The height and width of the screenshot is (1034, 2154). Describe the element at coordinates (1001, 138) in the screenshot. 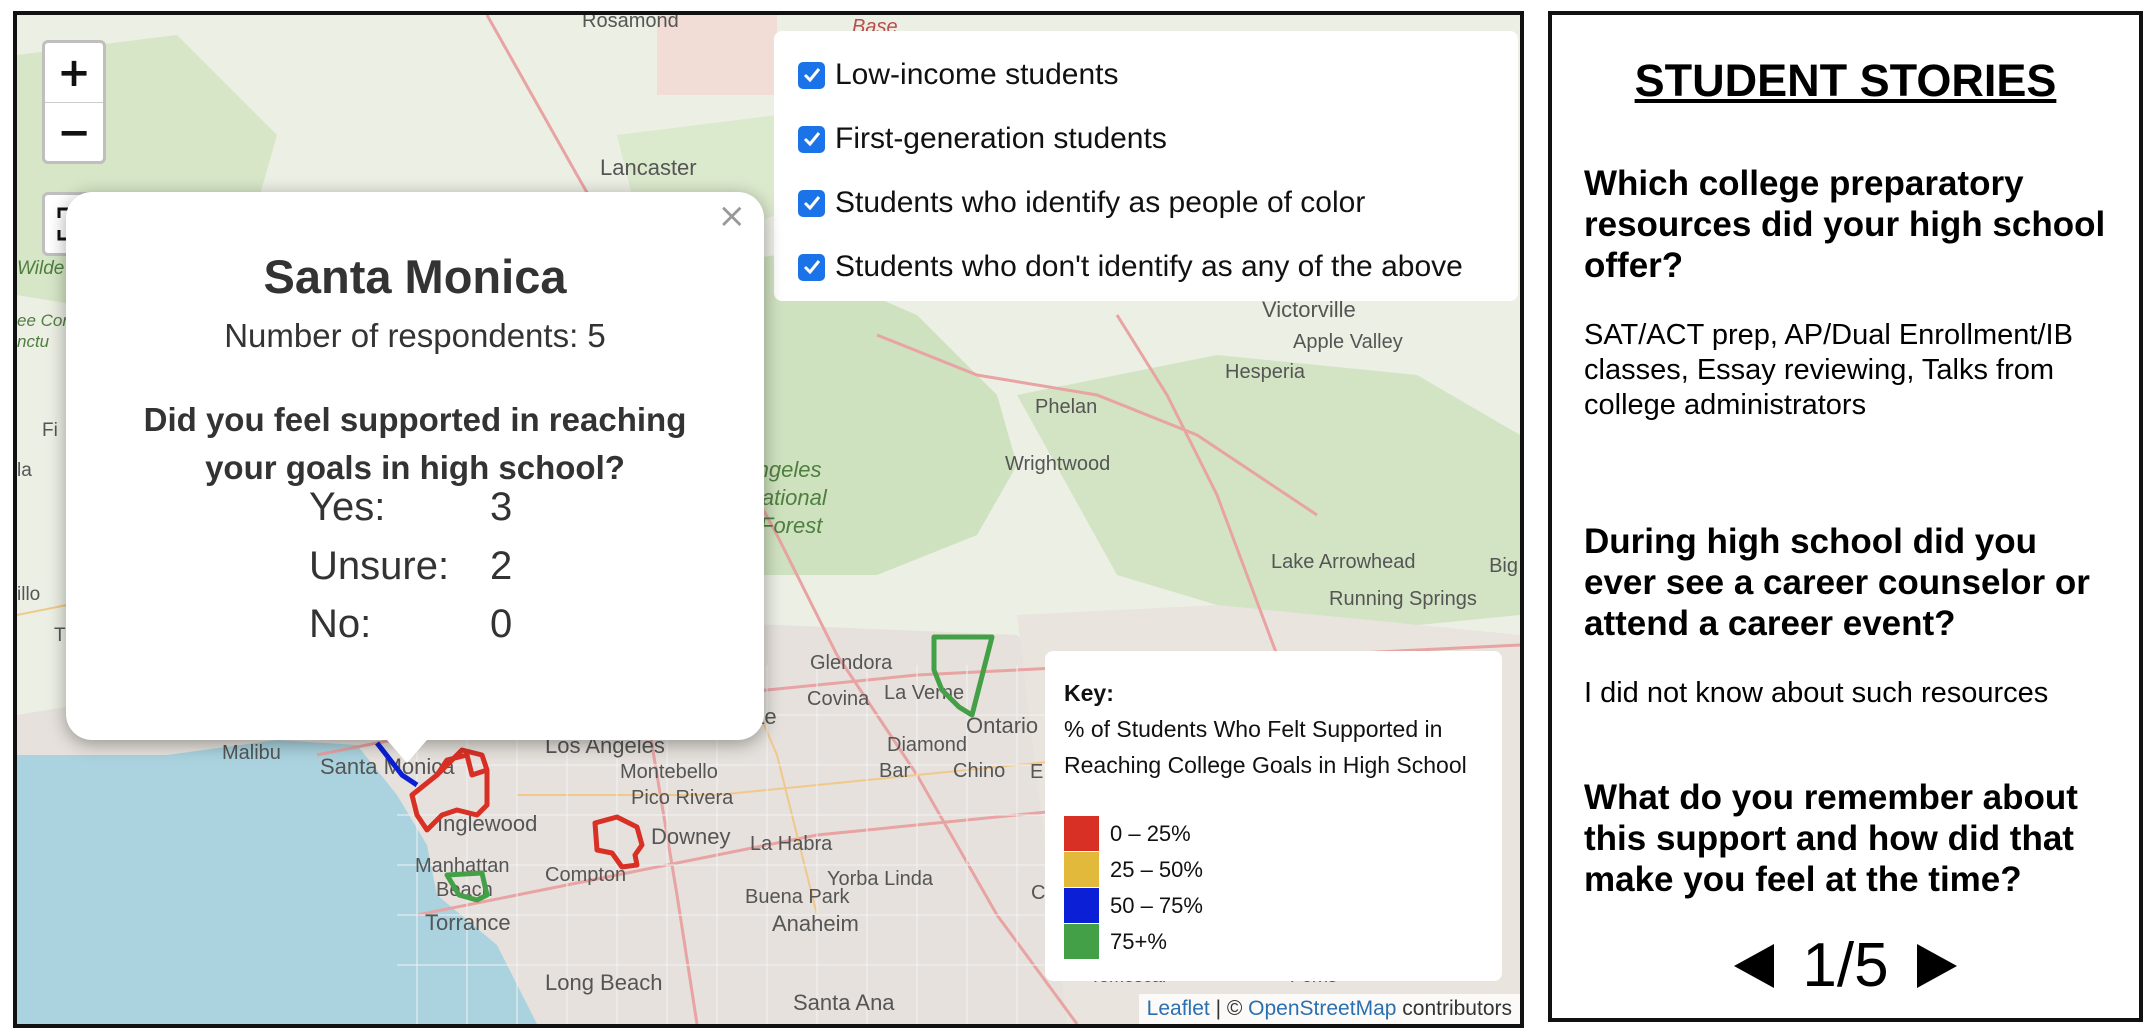

I see `layer-label: First-generation students` at that location.